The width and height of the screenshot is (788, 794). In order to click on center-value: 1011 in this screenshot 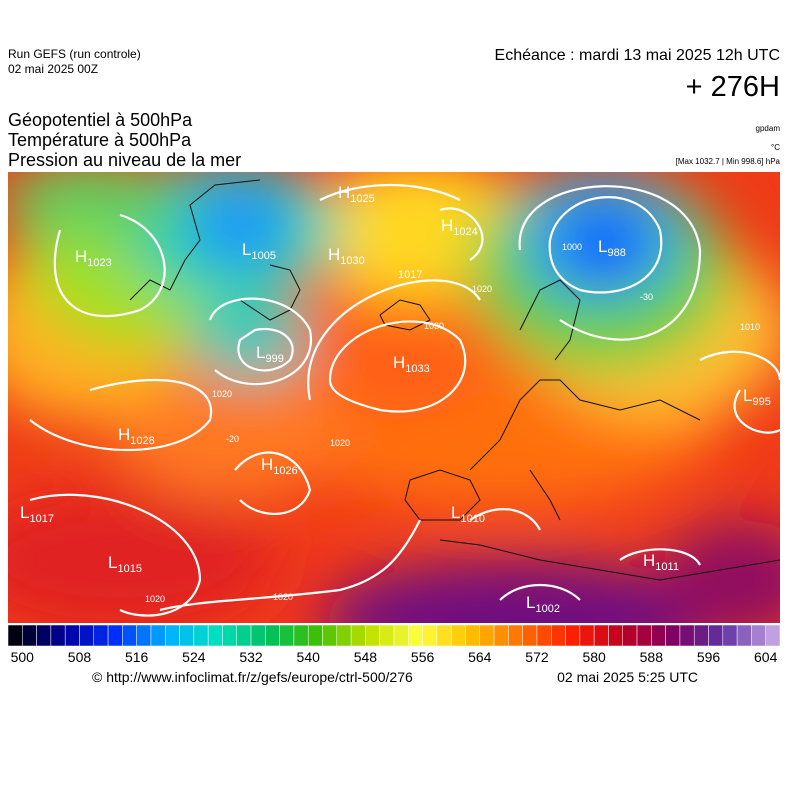, I will do `click(667, 567)`.